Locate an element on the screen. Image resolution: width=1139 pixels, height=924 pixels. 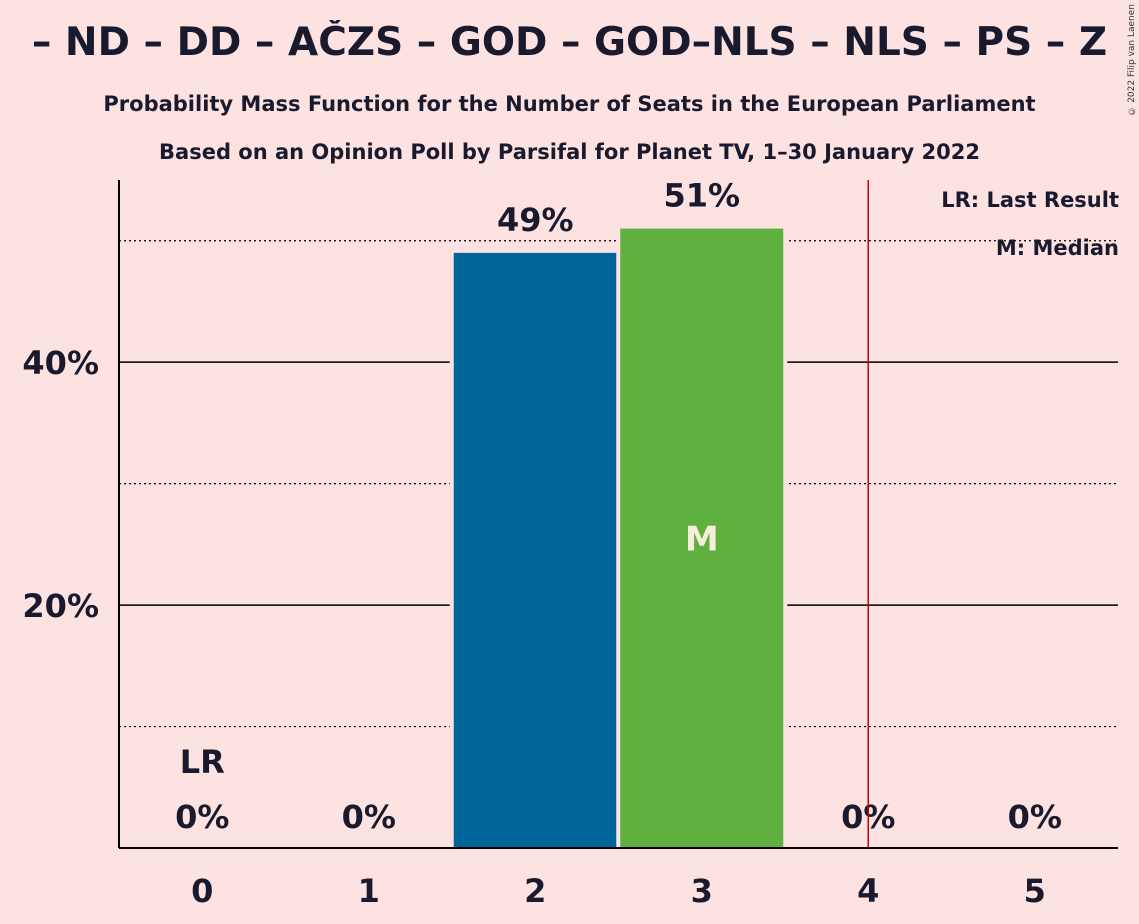
x-tick-label: 2 is located at coordinates (535, 891).